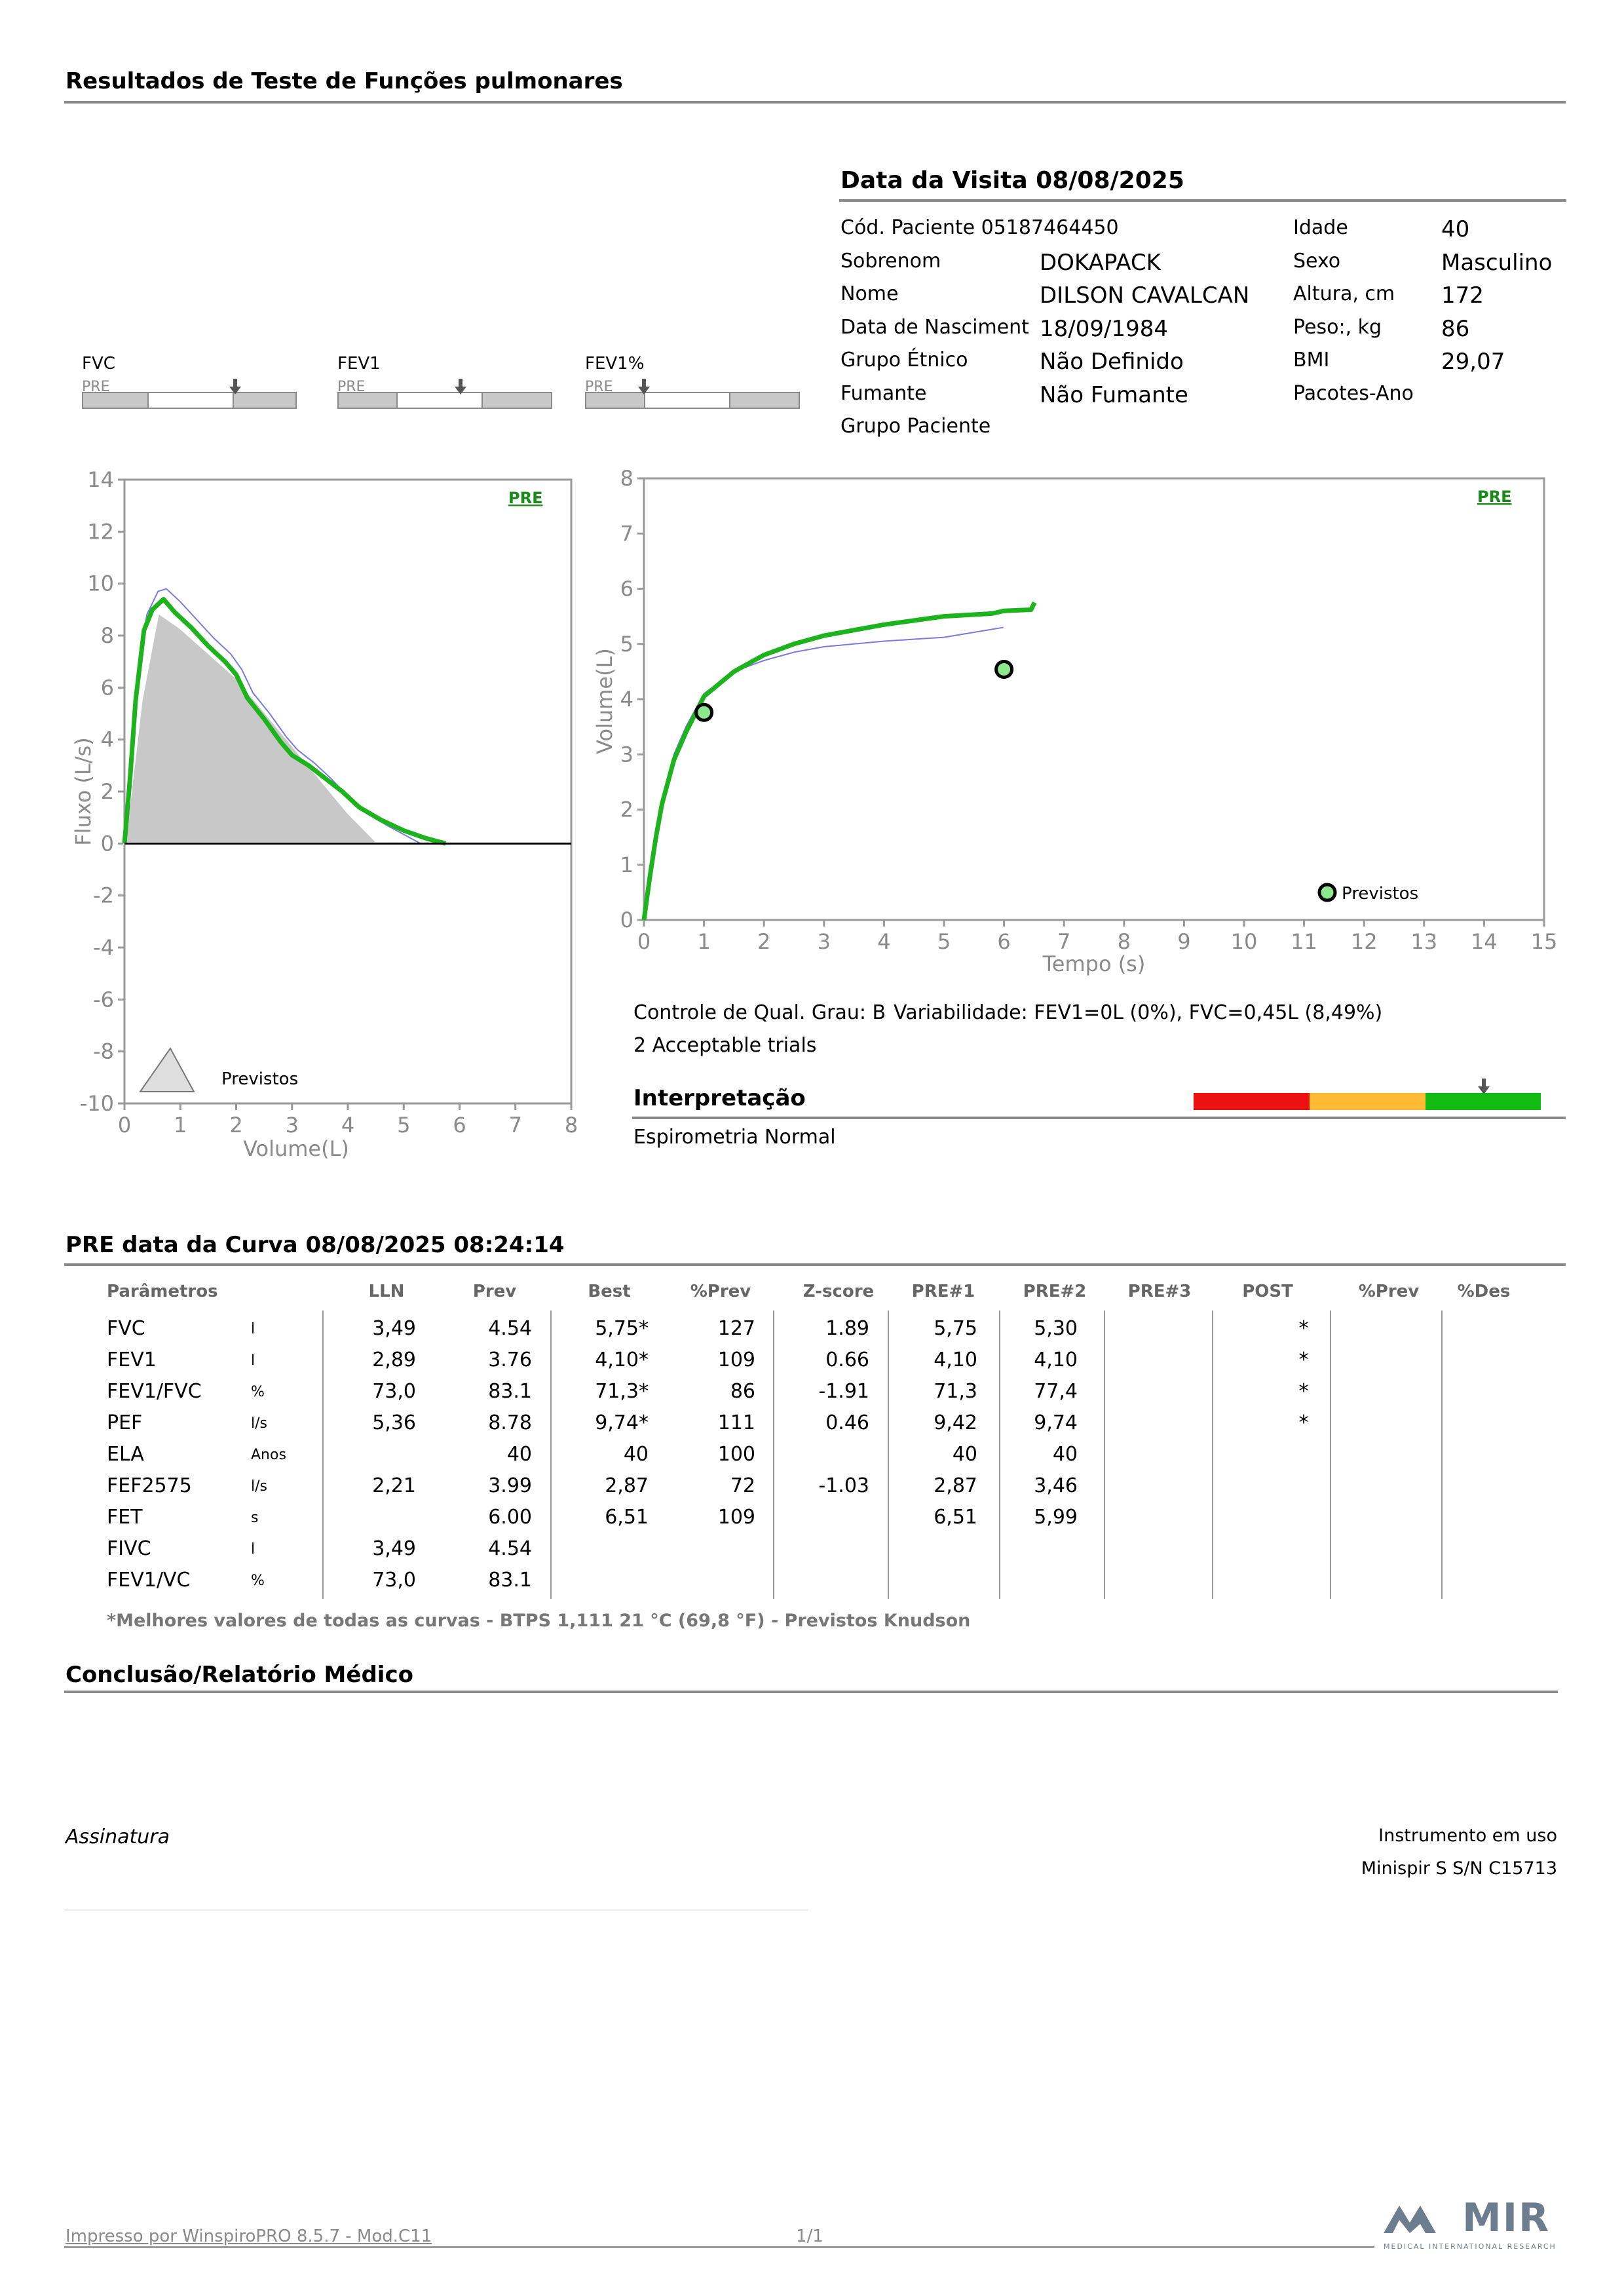  Describe the element at coordinates (1099, 1118) in the screenshot. I see `interpretation-divider` at that location.